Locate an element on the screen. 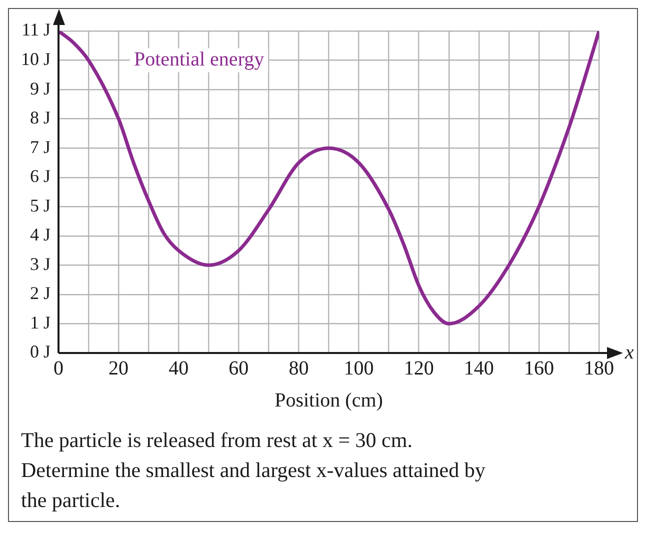  text: x is located at coordinates (629, 352).